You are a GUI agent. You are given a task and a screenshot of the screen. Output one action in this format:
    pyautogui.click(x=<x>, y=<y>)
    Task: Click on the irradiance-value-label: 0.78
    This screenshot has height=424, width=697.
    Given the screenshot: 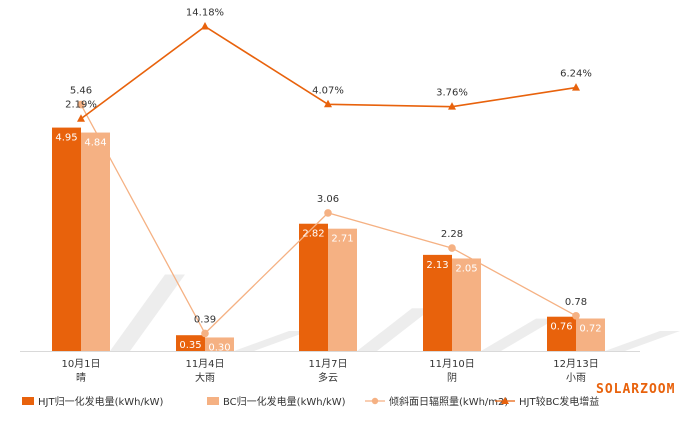 What is the action you would take?
    pyautogui.click(x=576, y=302)
    